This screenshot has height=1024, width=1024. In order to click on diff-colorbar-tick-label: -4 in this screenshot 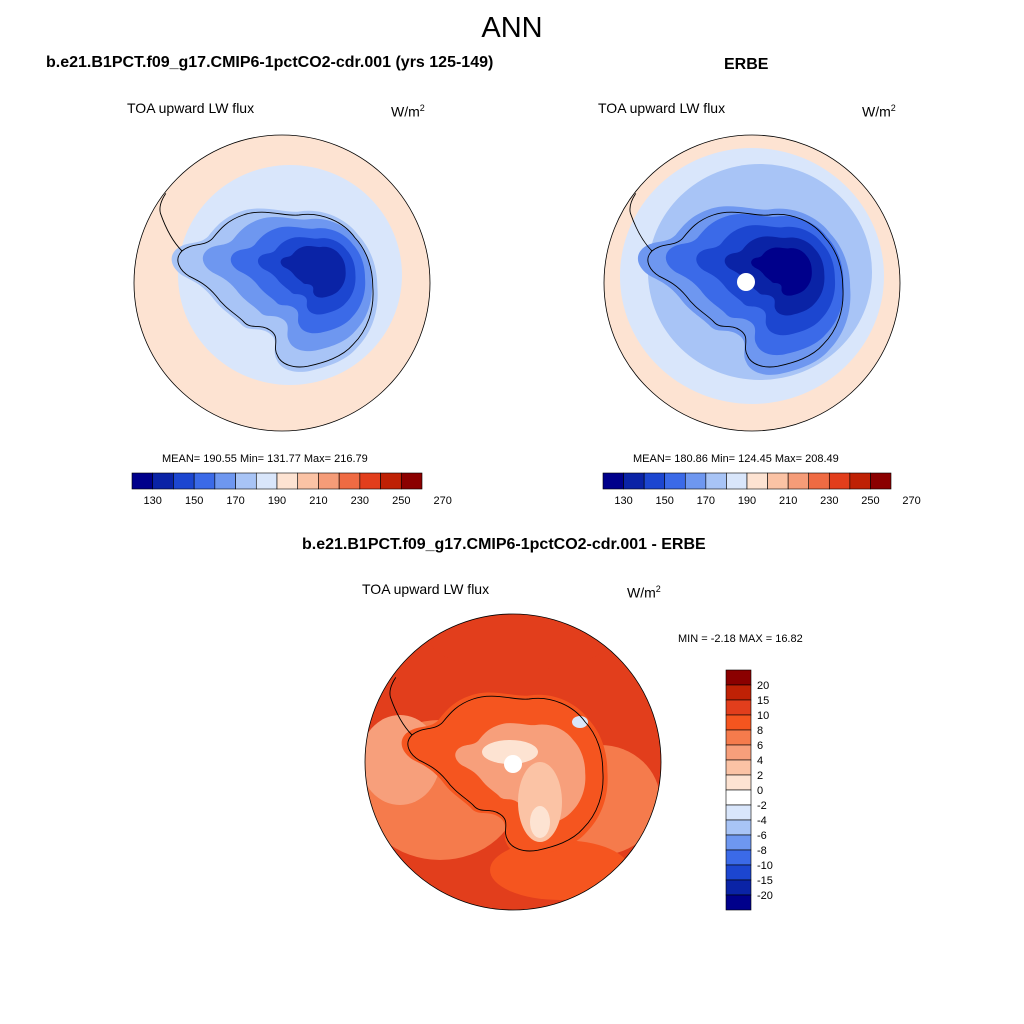, I will do `click(762, 821)`.